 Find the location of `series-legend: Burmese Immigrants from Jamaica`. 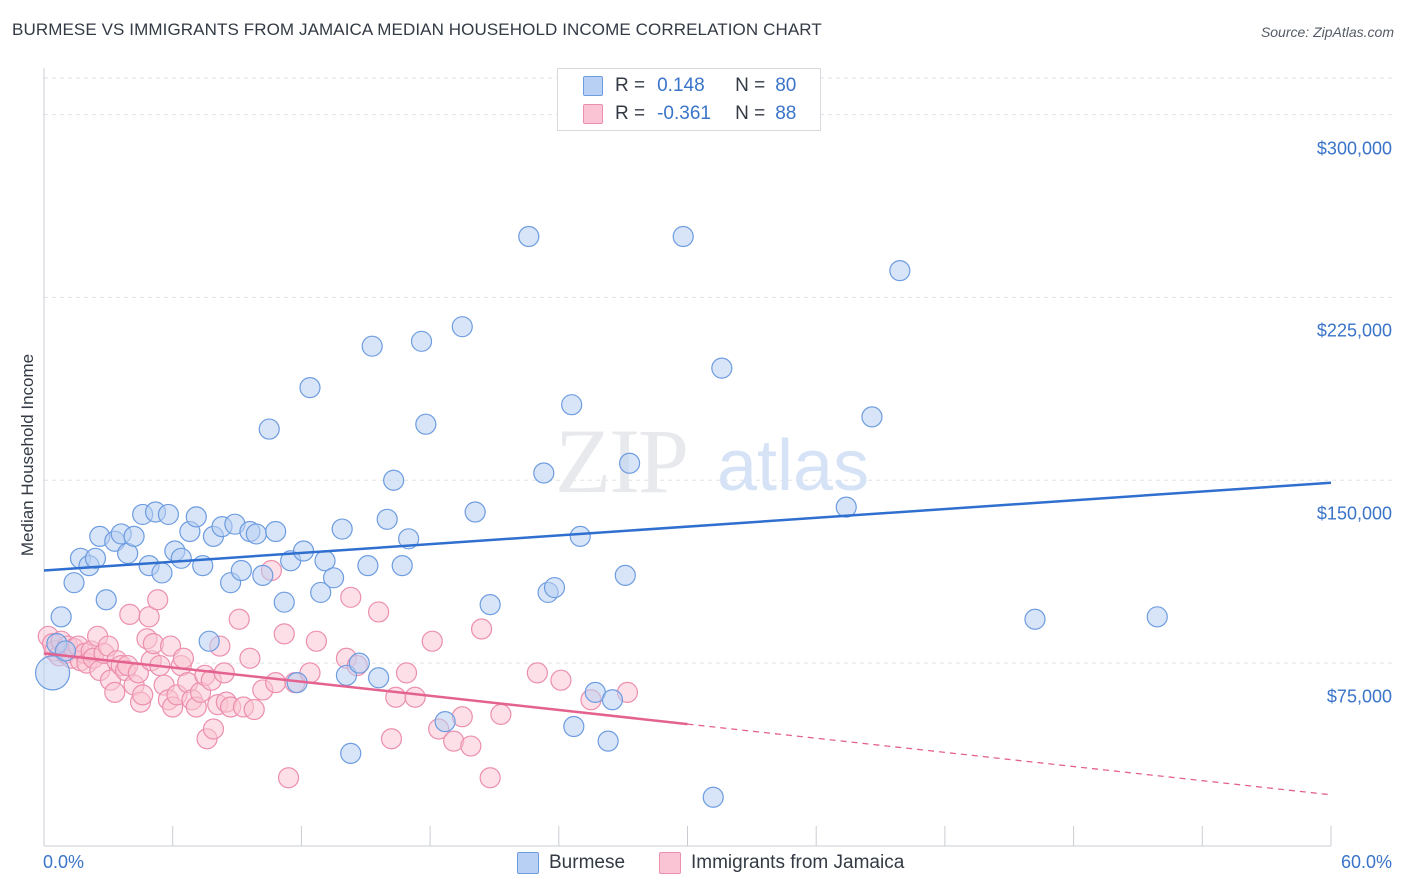

series-legend: Burmese Immigrants from Jamaica is located at coordinates (703, 865).